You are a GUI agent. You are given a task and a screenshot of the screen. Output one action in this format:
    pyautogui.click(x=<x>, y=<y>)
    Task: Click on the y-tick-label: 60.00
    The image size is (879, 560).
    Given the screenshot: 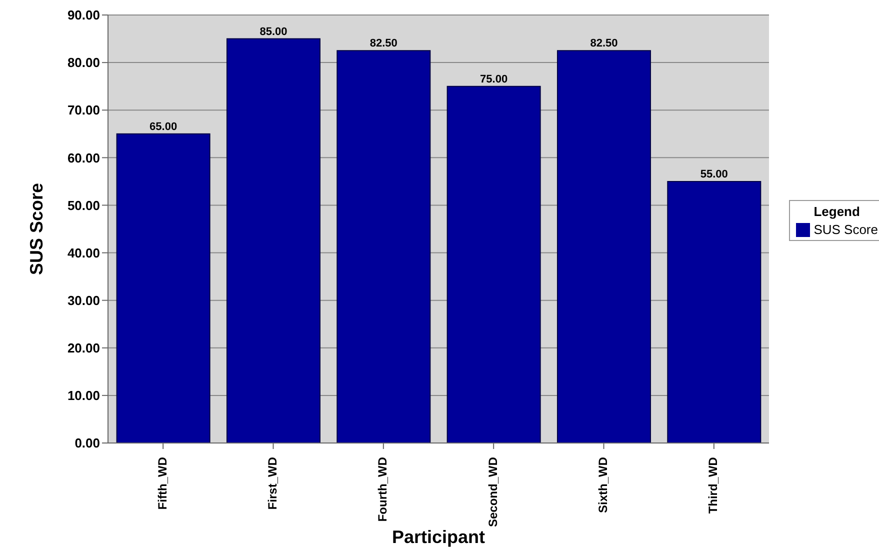 What is the action you would take?
    pyautogui.click(x=83, y=158)
    